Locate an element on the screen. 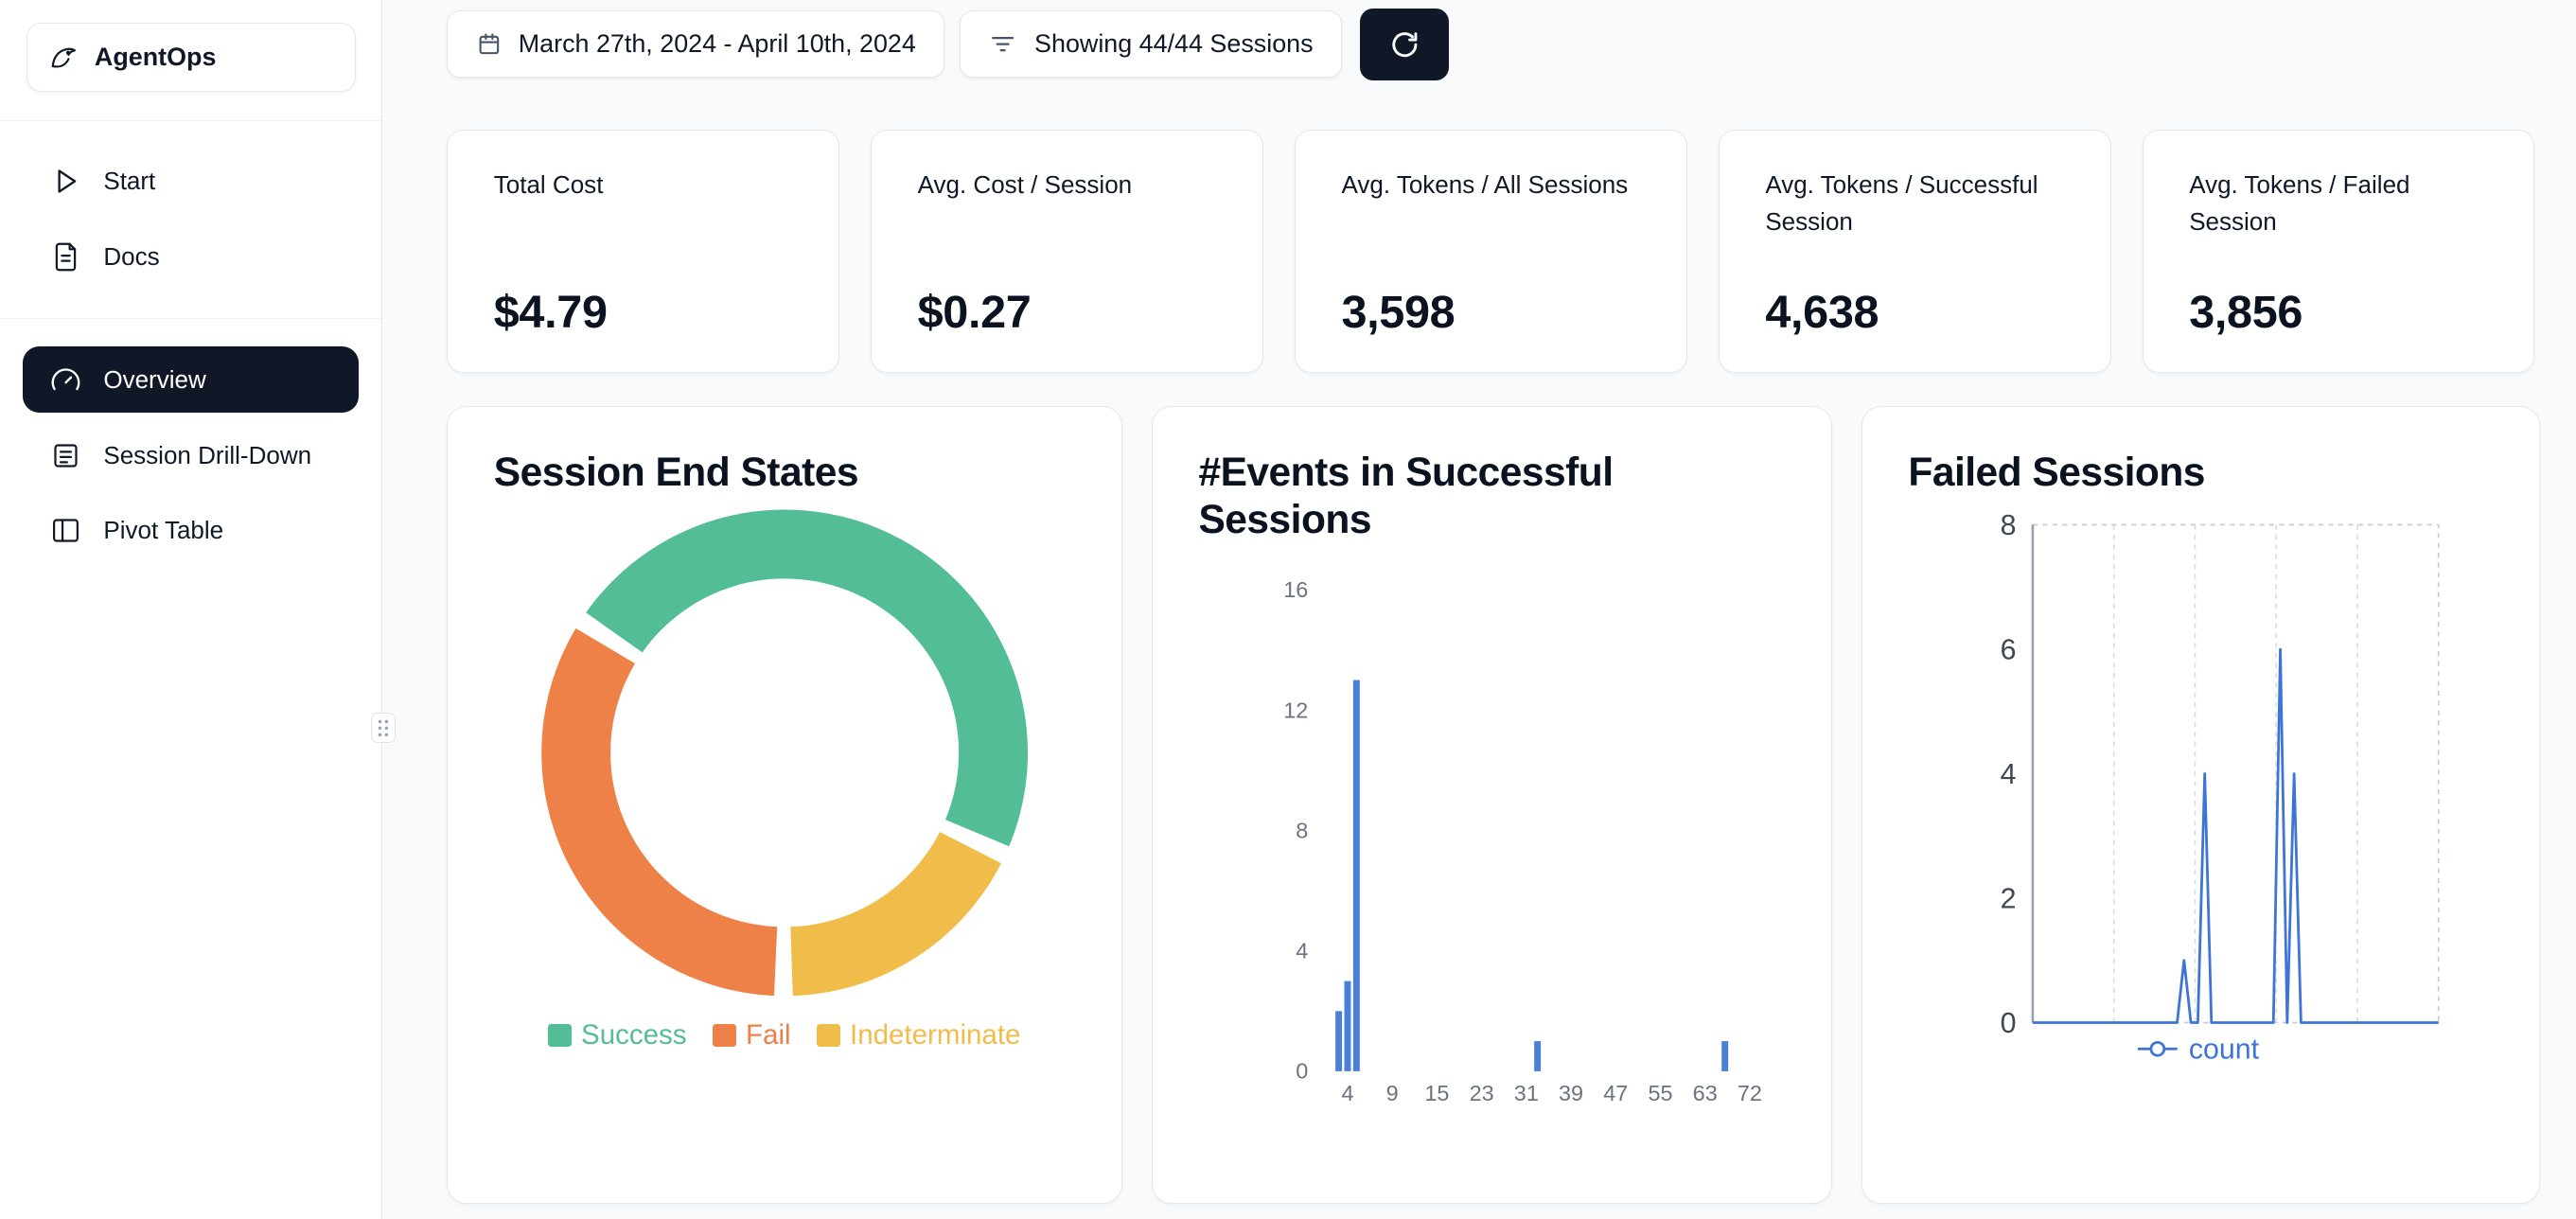  sidebar-item-label: Start is located at coordinates (129, 181).